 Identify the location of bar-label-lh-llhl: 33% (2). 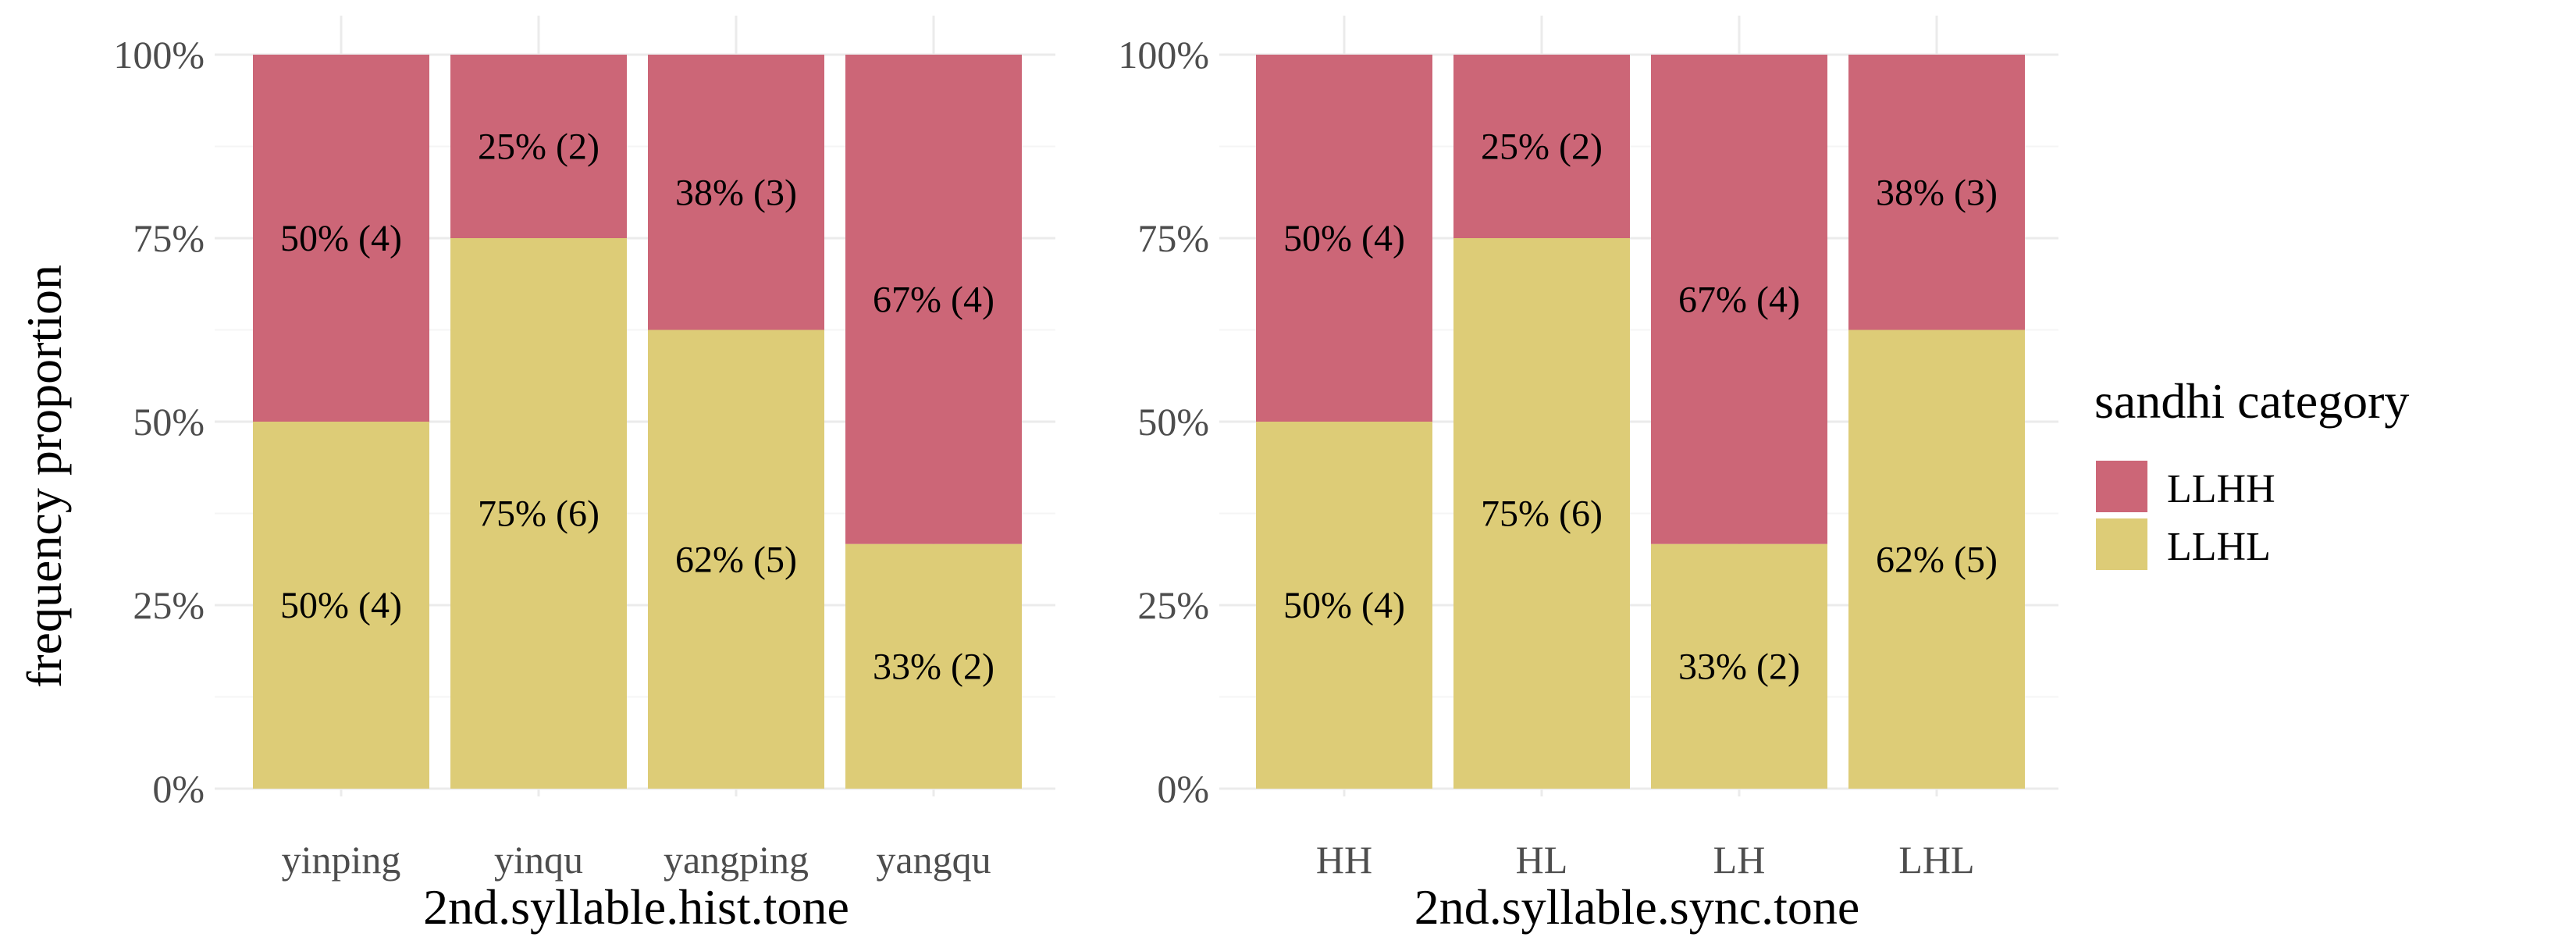
(1739, 666).